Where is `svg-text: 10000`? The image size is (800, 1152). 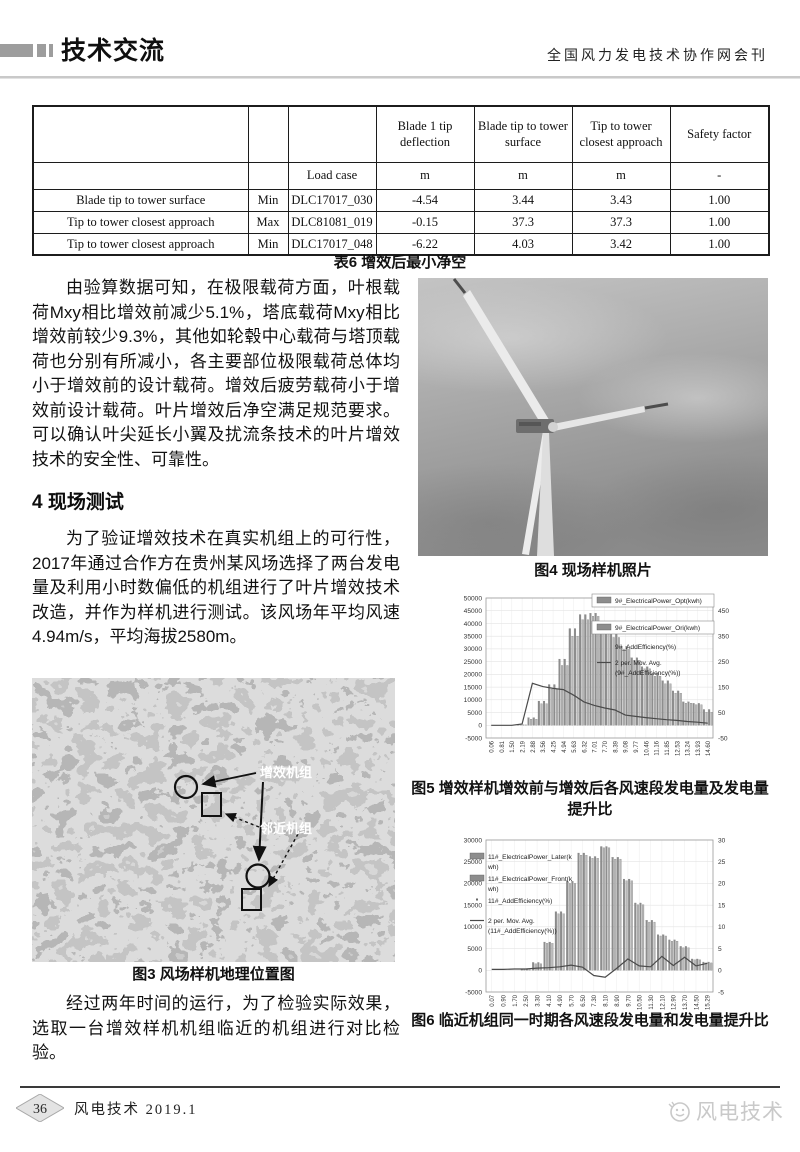 svg-text: 10000 is located at coordinates (473, 700).